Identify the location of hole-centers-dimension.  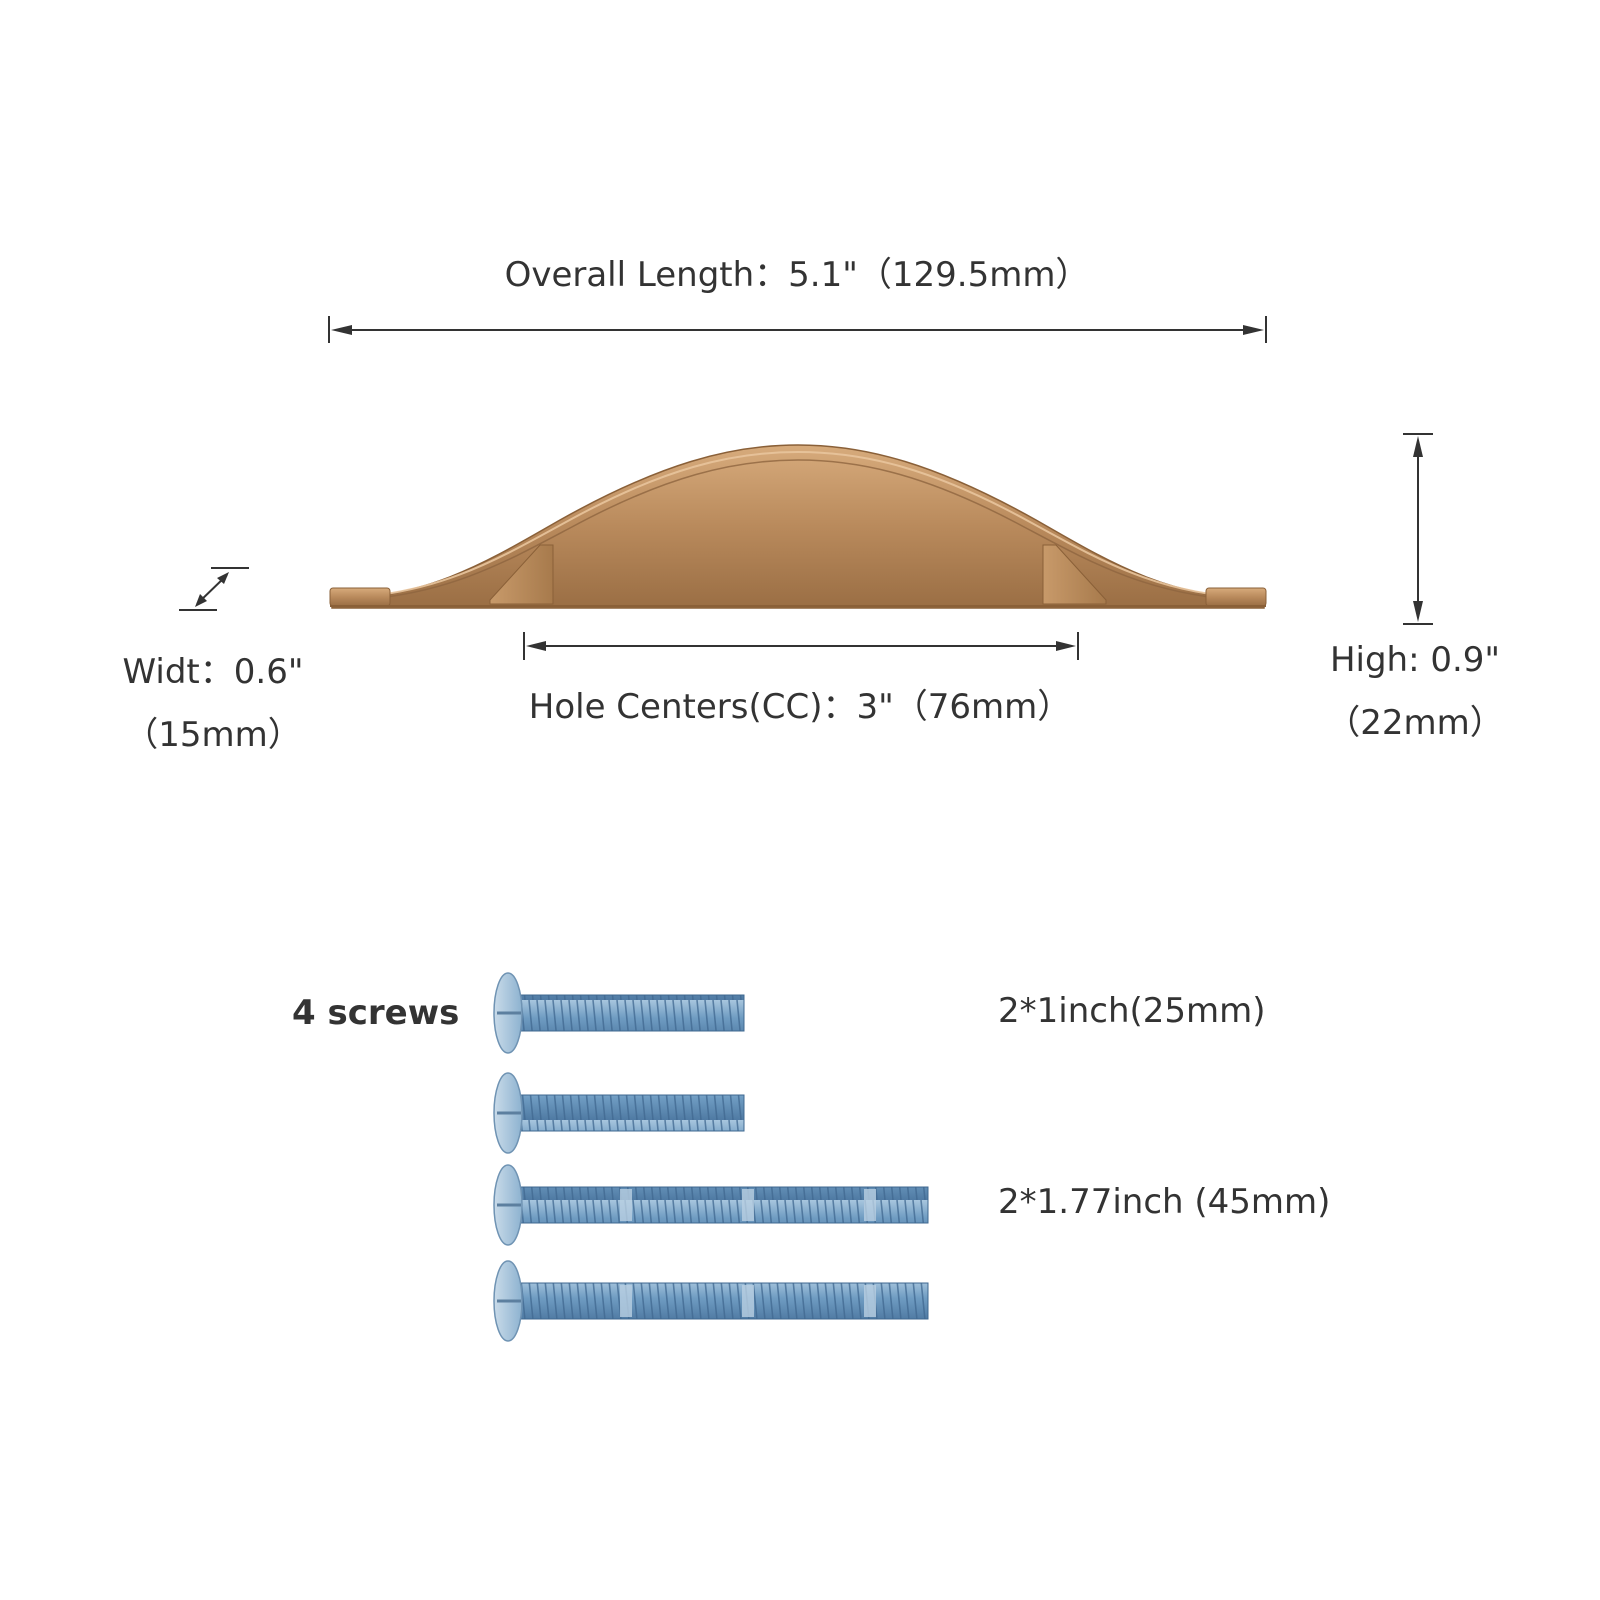
(801, 646).